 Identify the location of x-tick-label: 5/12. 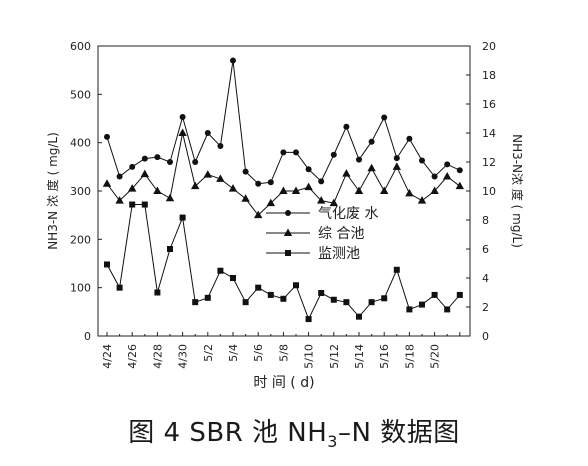
(334, 356).